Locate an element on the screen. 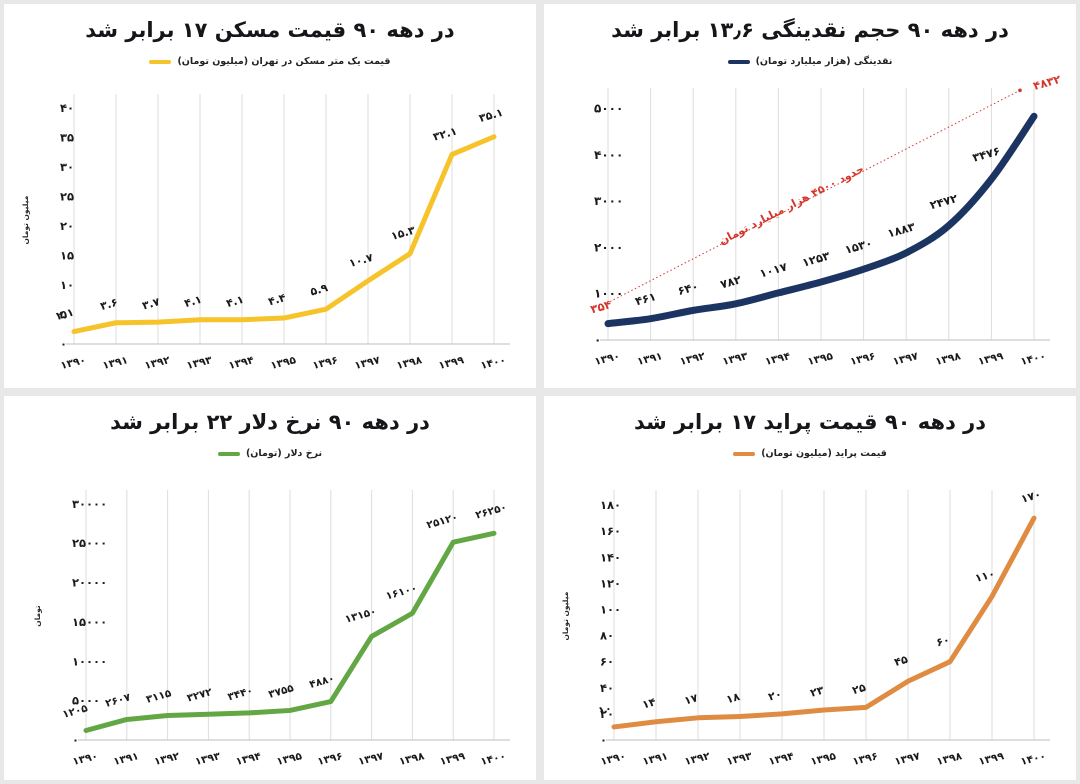  legend-label-dollar-rate: نرخ دلار (تومان) is located at coordinates (284, 453).